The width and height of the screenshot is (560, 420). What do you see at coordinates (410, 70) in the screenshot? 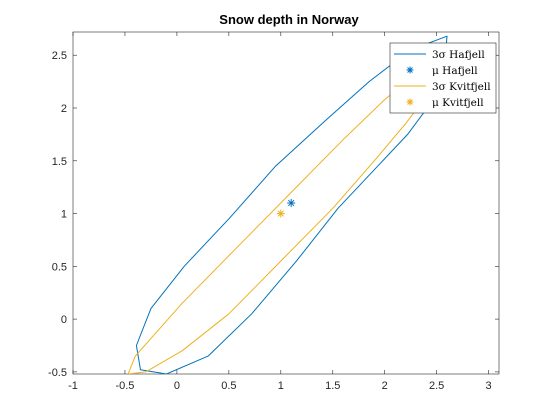
I see `legend-swatch-hafjell` at bounding box center [410, 70].